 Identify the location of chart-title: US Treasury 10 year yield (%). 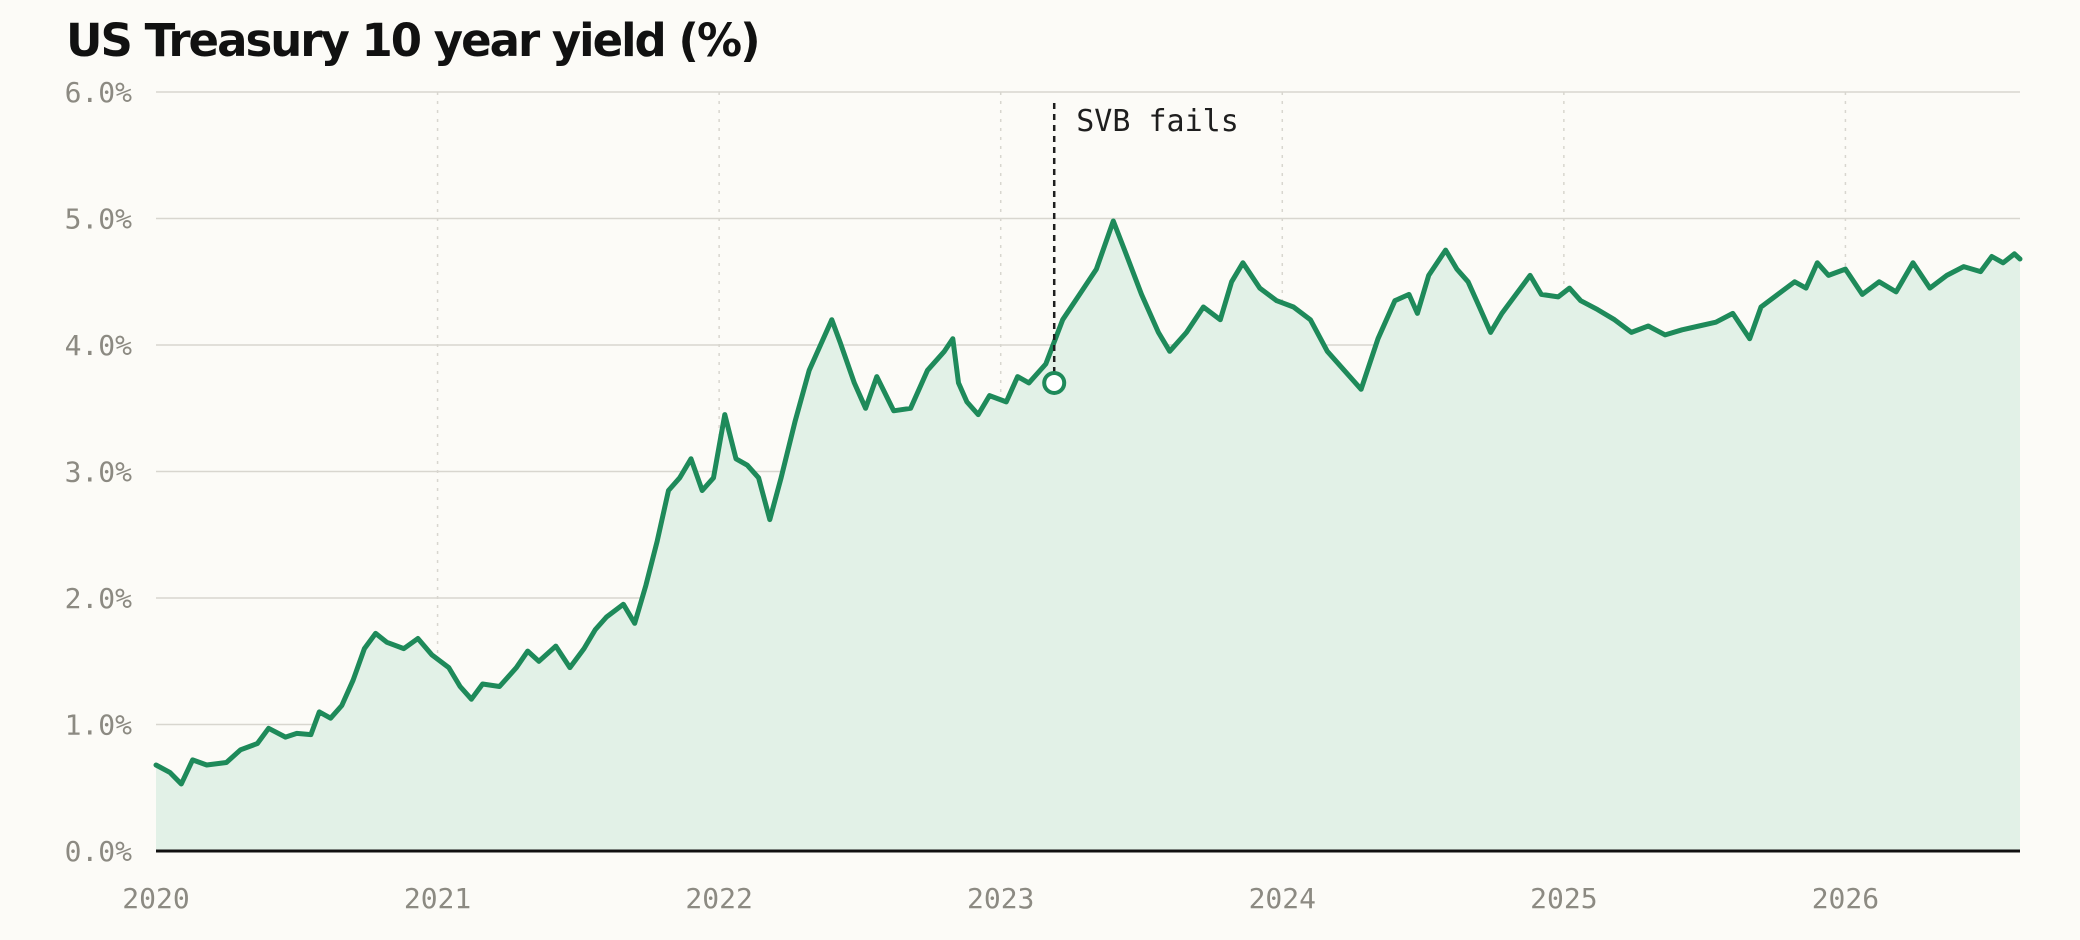
(413, 40).